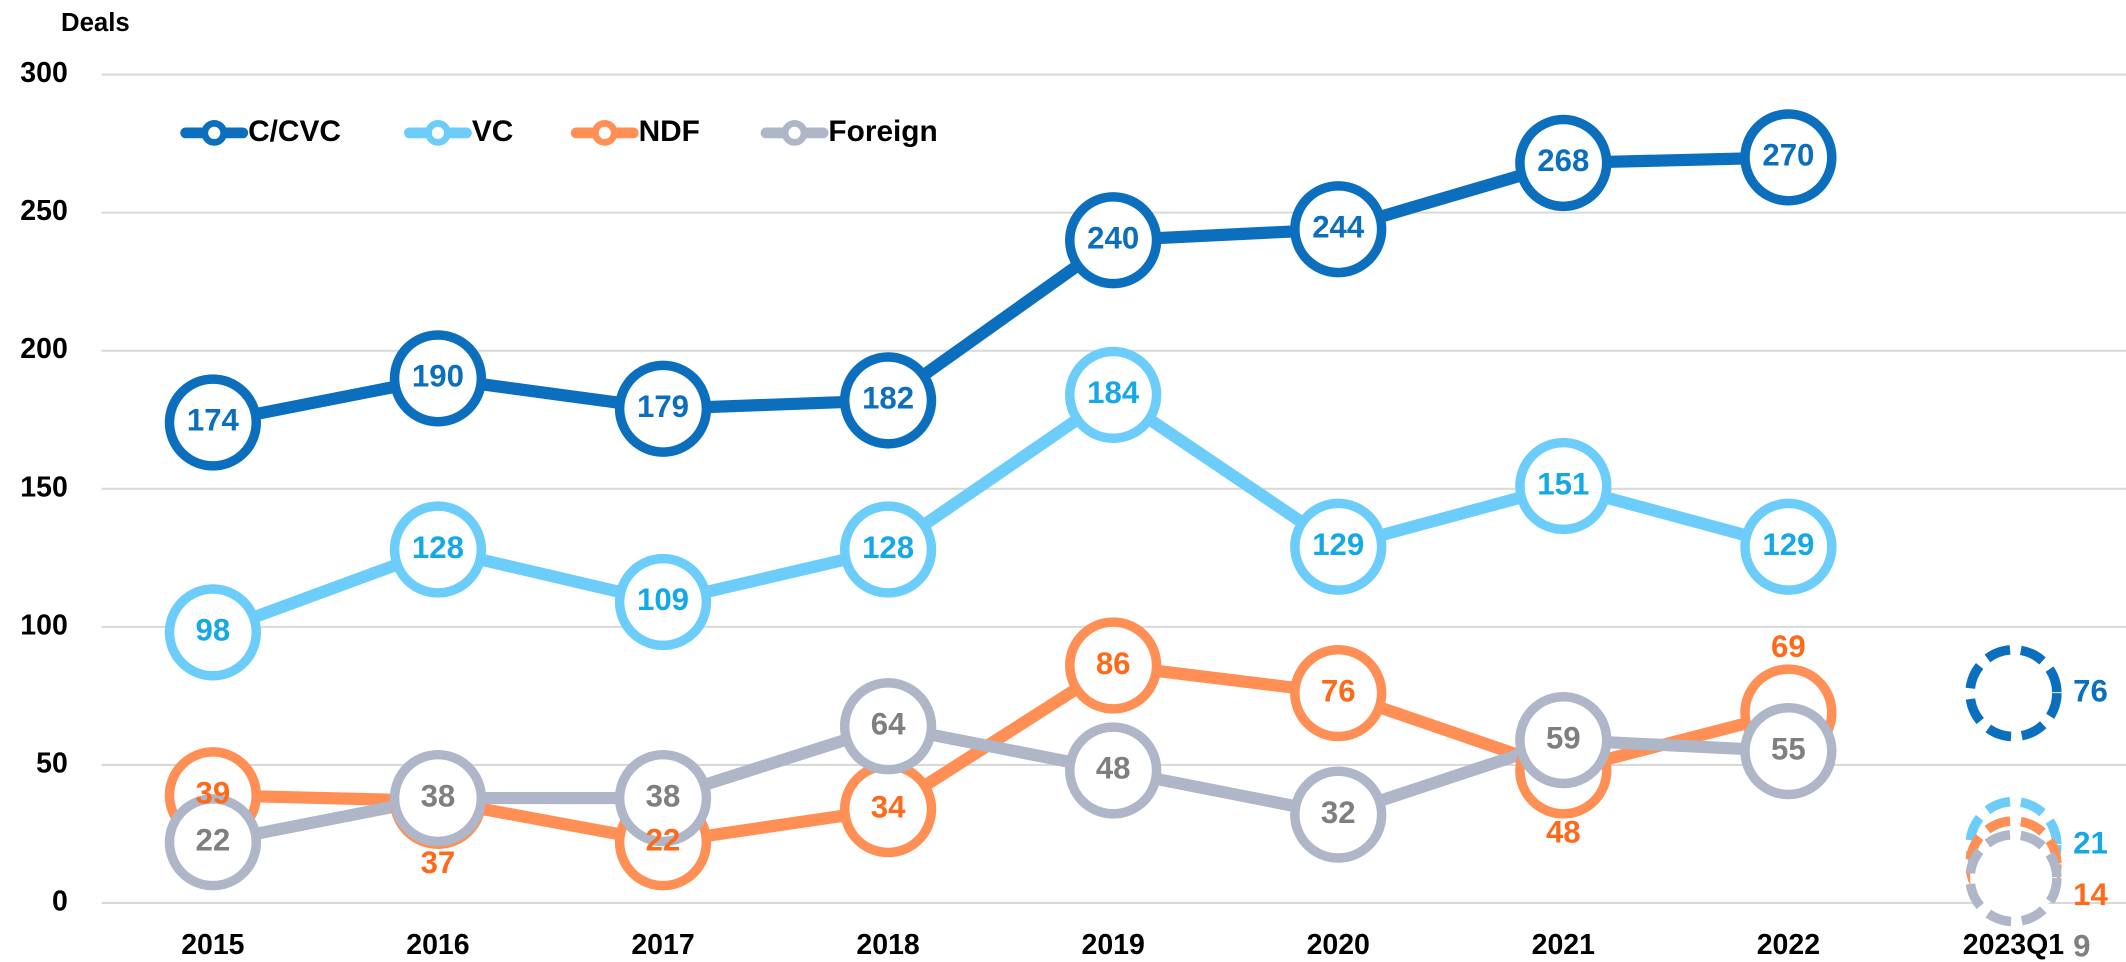  What do you see at coordinates (1338, 945) in the screenshot?
I see `x-tick-label: 2020` at bounding box center [1338, 945].